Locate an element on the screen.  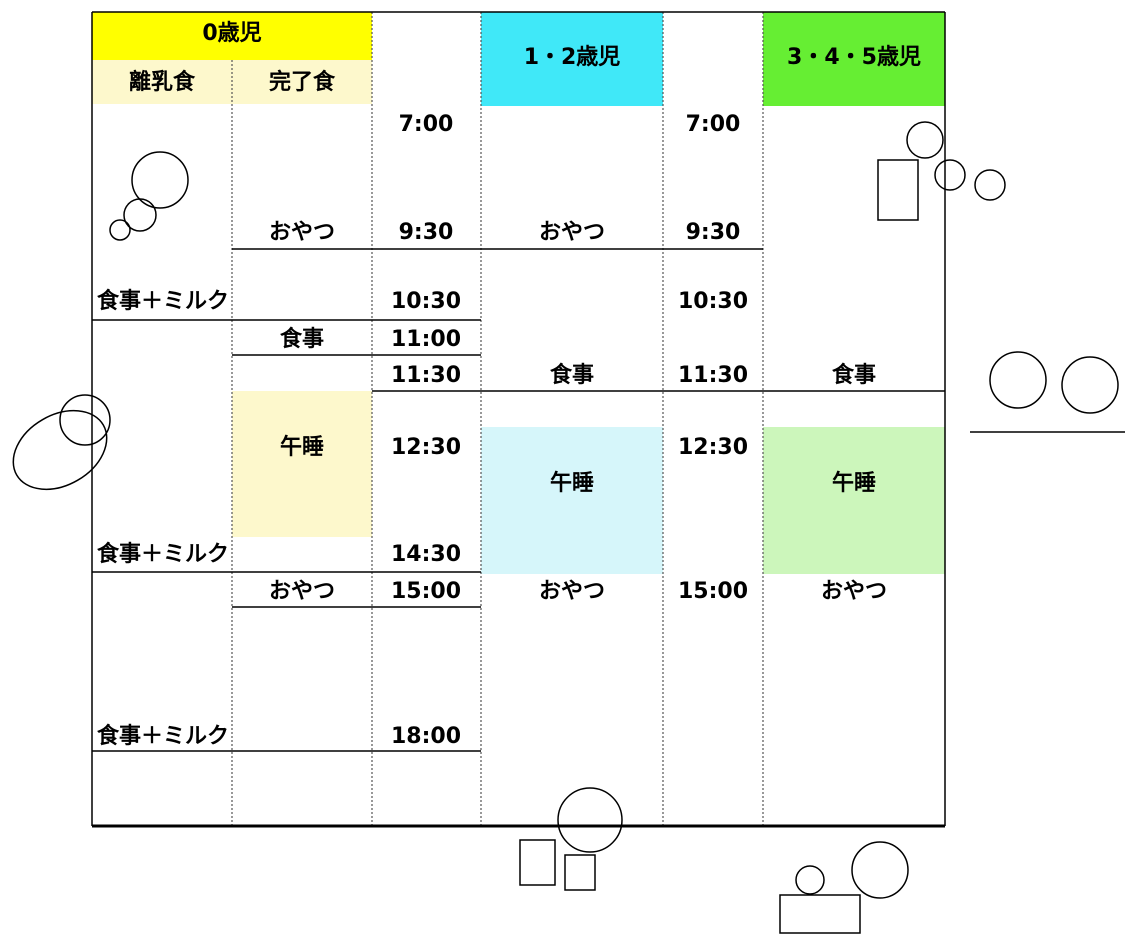
preschool-header-bg is located at coordinates (854, 59).